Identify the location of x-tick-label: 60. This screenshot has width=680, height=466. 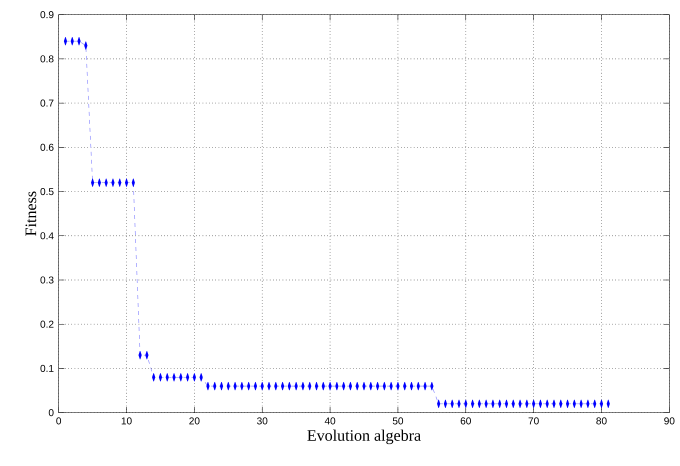
(465, 420).